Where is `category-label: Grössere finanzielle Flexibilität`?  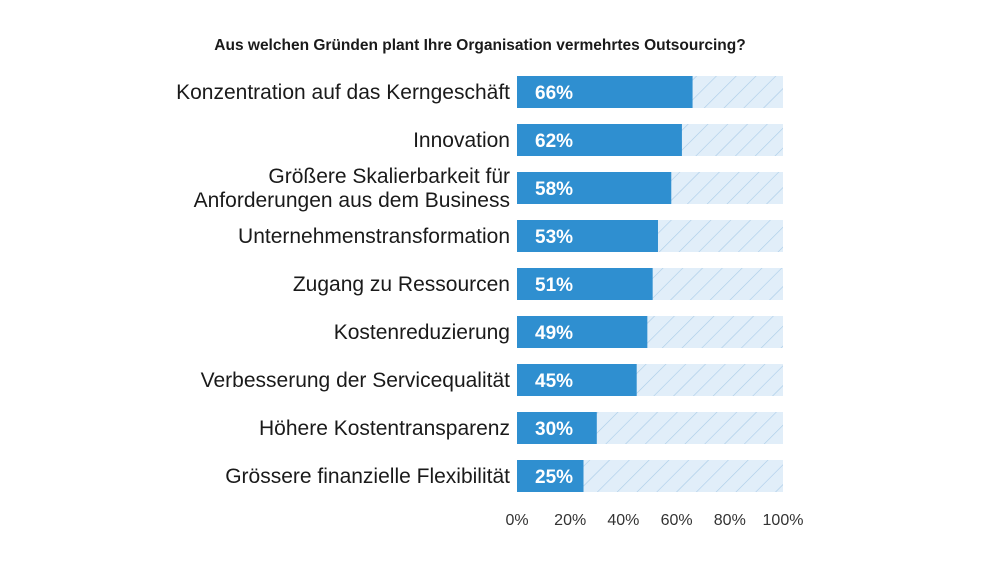
category-label: Grössere finanzielle Flexibilität is located at coordinates (367, 476).